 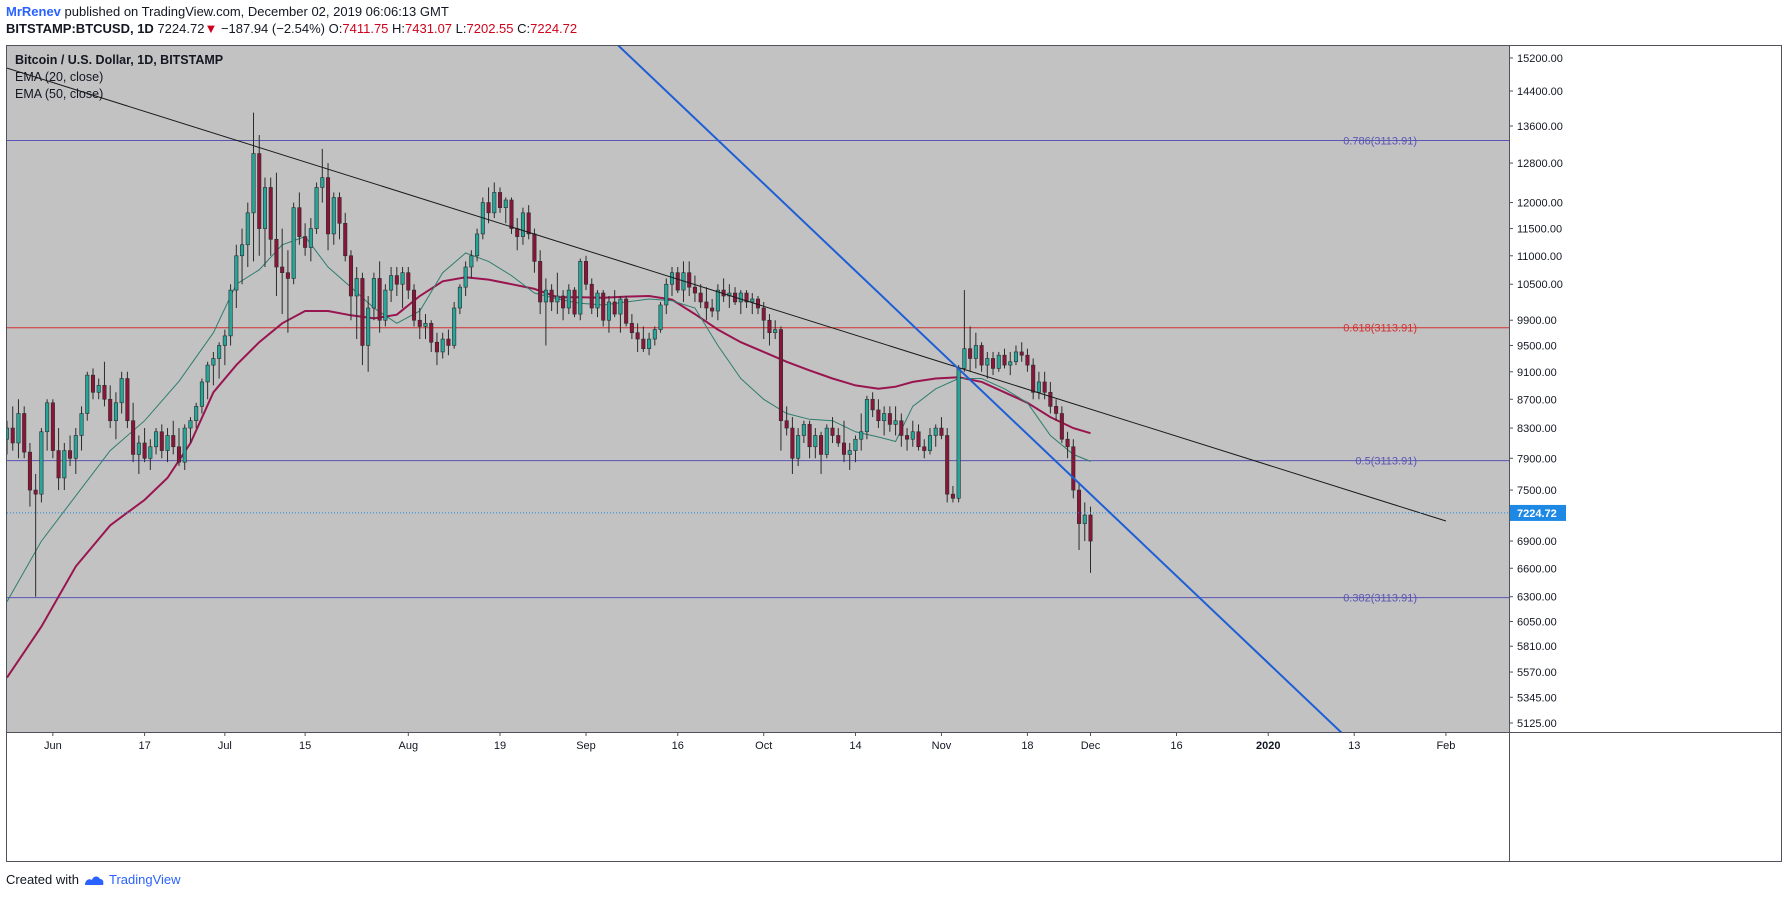 I want to click on price-tick-label: 5810.00, so click(x=1537, y=647).